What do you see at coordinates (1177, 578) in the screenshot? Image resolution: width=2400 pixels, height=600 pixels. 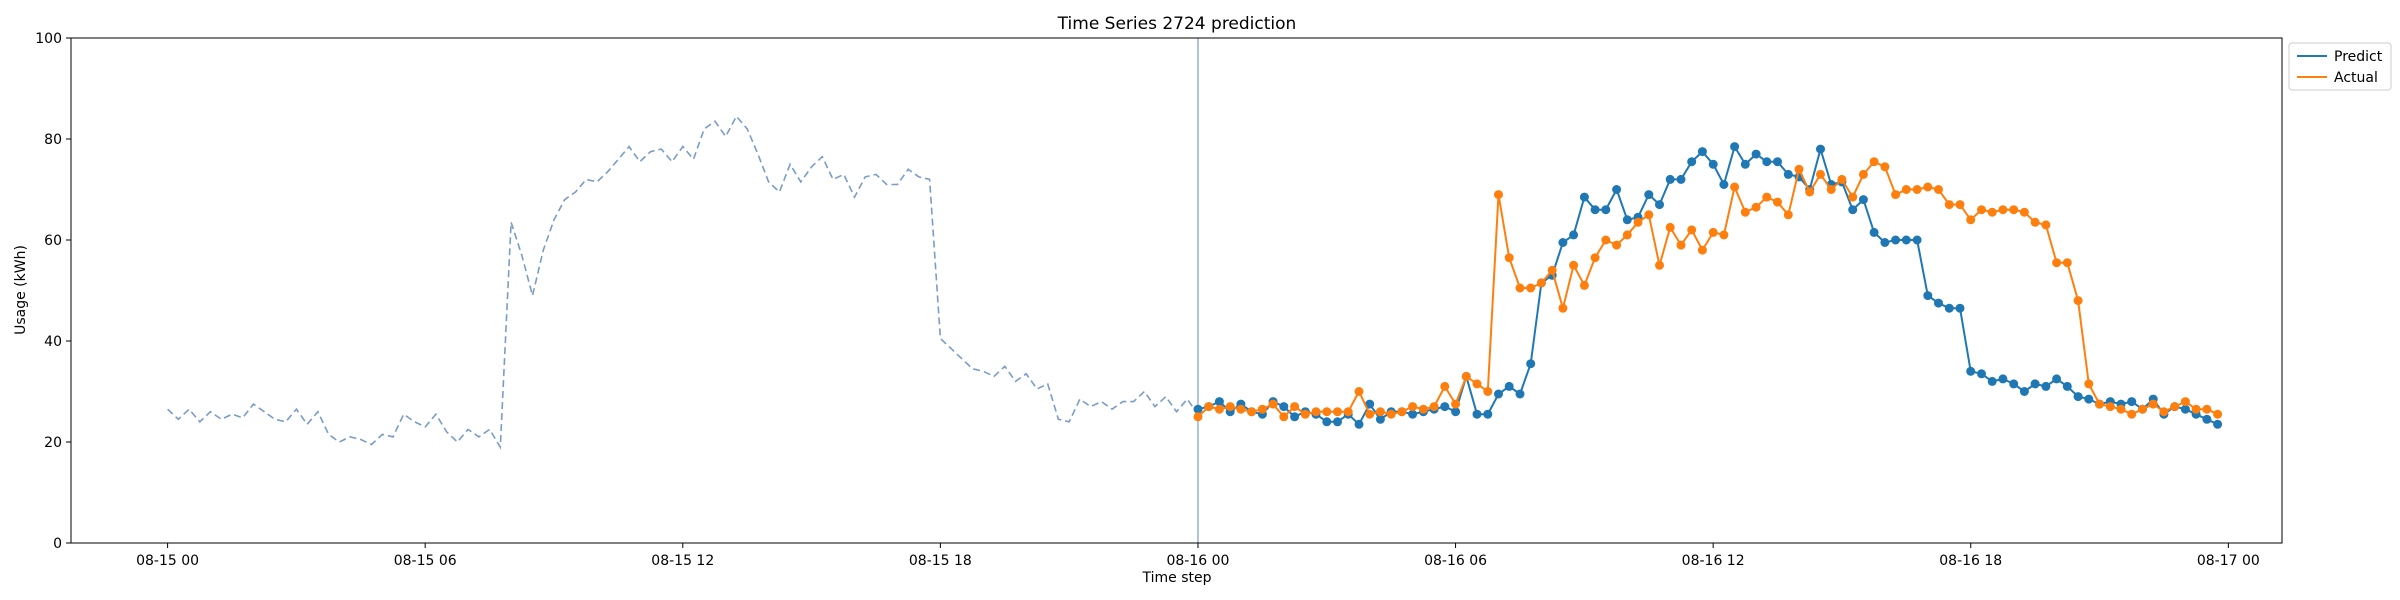 I see `x-axis-title: Time step` at bounding box center [1177, 578].